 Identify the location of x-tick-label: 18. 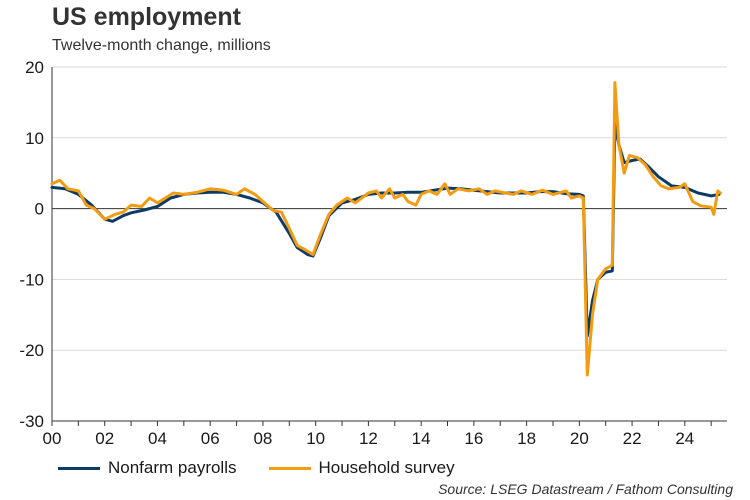
(526, 438).